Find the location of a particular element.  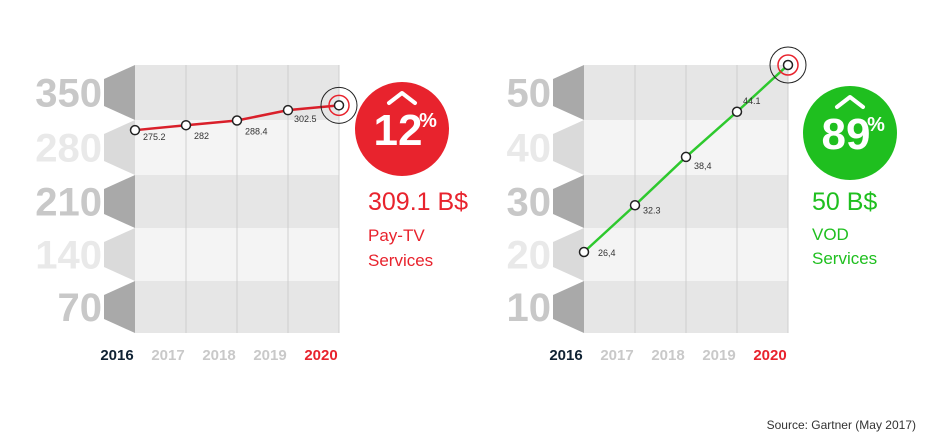

y-tick-label: 10 is located at coordinates (529, 308).